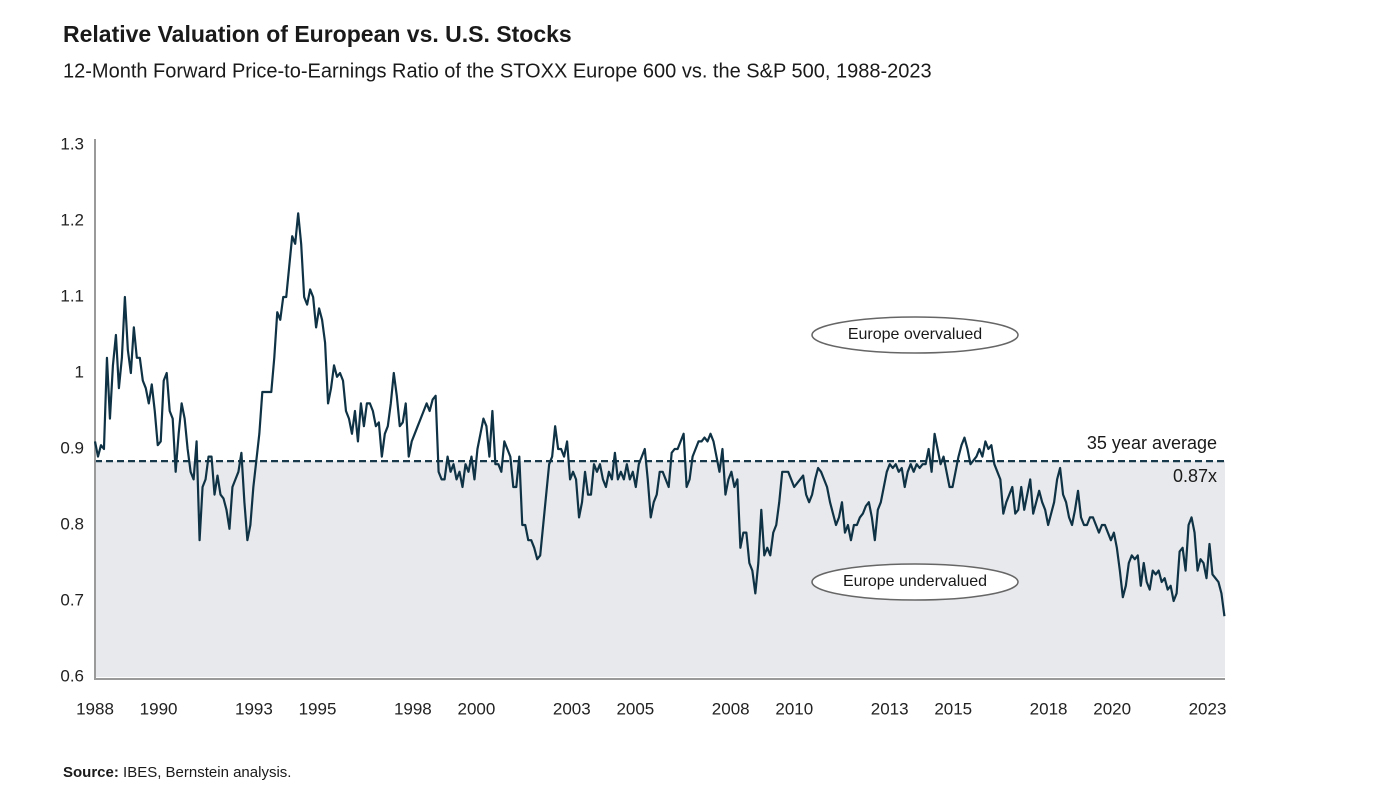  I want to click on source-text: IBES, Bernstein analysis., so click(207, 772).